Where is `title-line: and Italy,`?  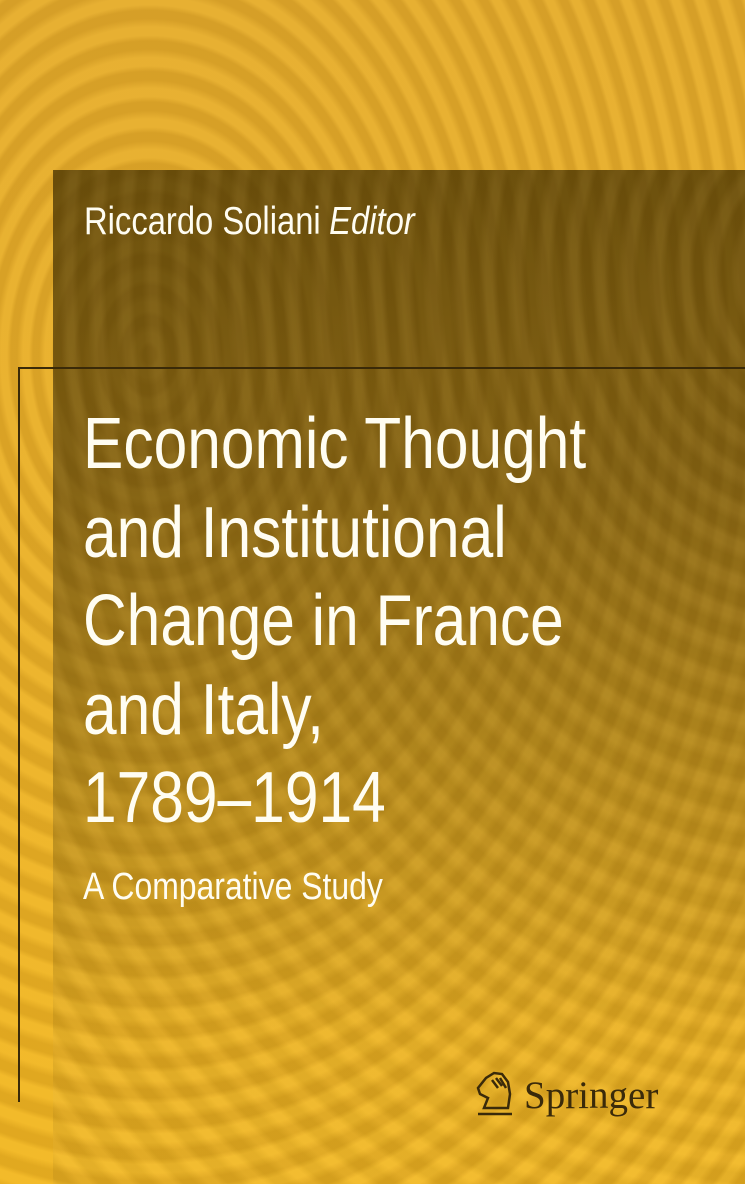 title-line: and Italy, is located at coordinates (203, 709).